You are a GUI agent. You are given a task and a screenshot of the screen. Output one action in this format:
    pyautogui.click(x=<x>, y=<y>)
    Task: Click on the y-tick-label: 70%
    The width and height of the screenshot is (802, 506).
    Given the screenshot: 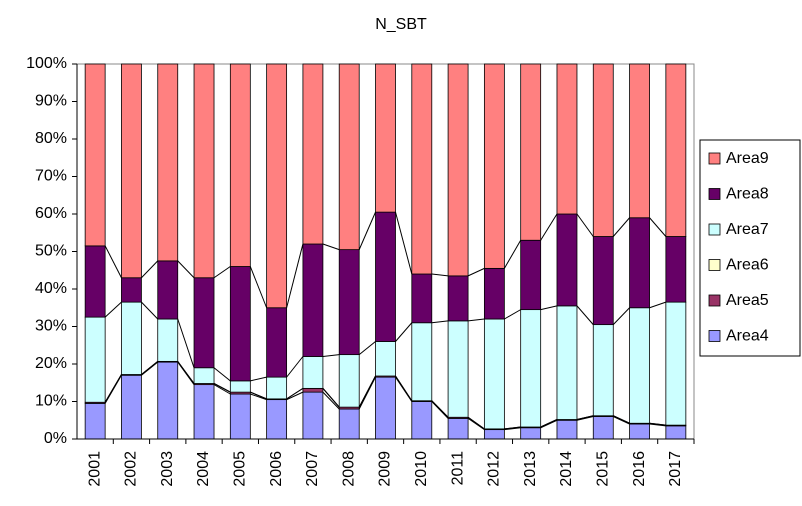 What is the action you would take?
    pyautogui.click(x=51, y=176)
    